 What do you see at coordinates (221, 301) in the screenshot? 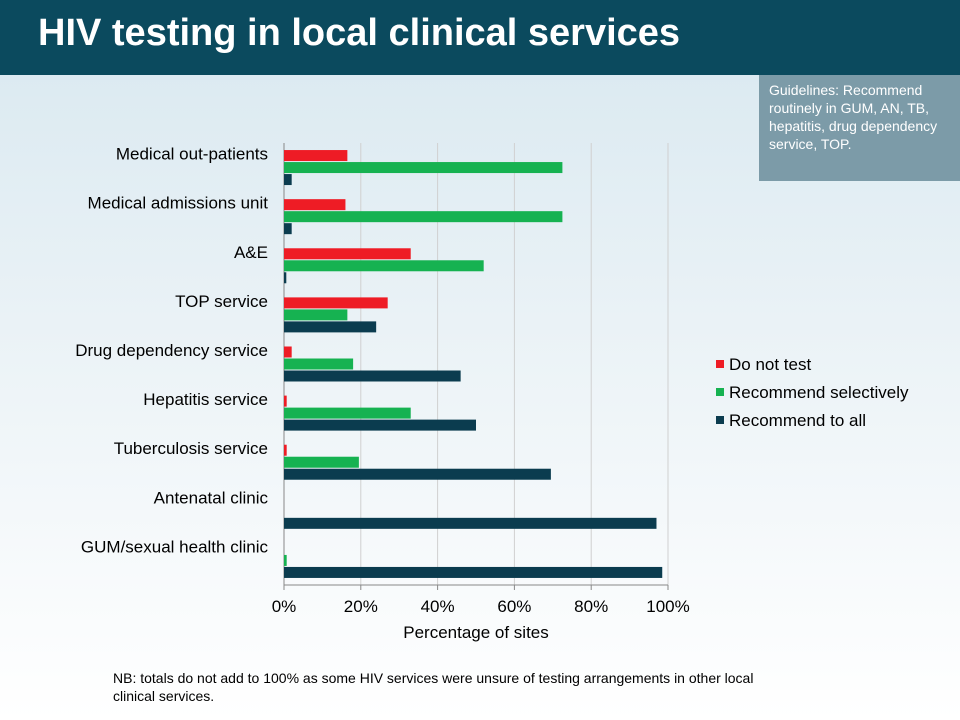
I see `category-label: TOP service` at bounding box center [221, 301].